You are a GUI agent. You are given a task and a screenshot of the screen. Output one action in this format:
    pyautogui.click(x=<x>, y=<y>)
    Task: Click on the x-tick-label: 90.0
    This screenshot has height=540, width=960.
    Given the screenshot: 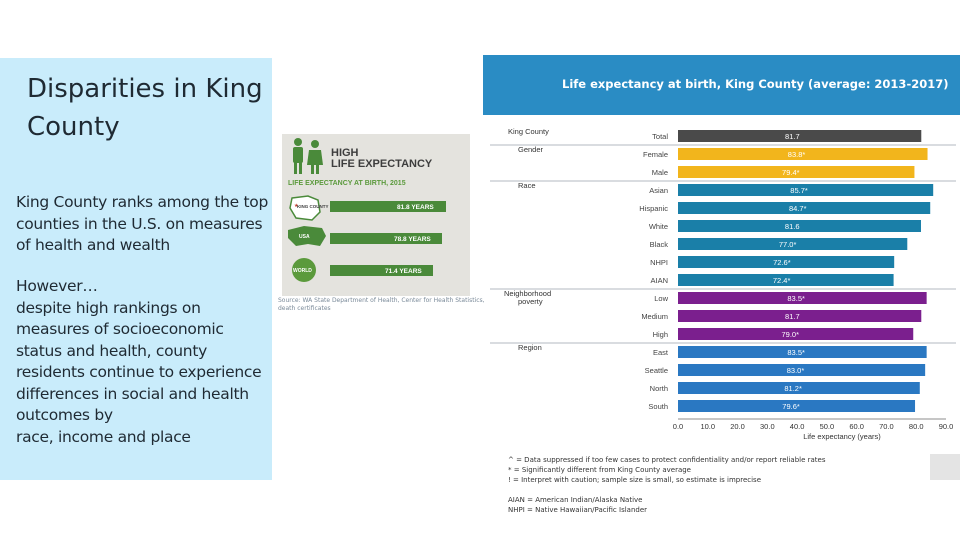 What is the action you would take?
    pyautogui.click(x=946, y=426)
    